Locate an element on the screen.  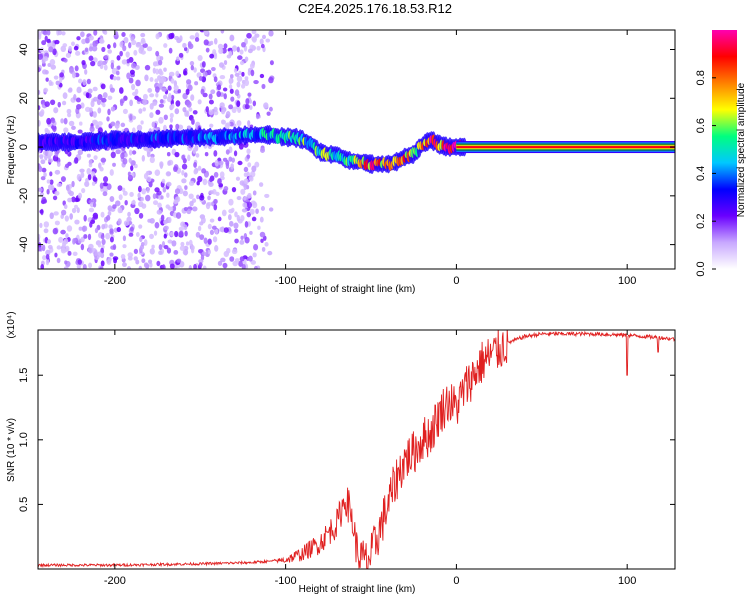
spectrogram-y-axis-title: Frequency (Hz) is located at coordinates (11, 150).